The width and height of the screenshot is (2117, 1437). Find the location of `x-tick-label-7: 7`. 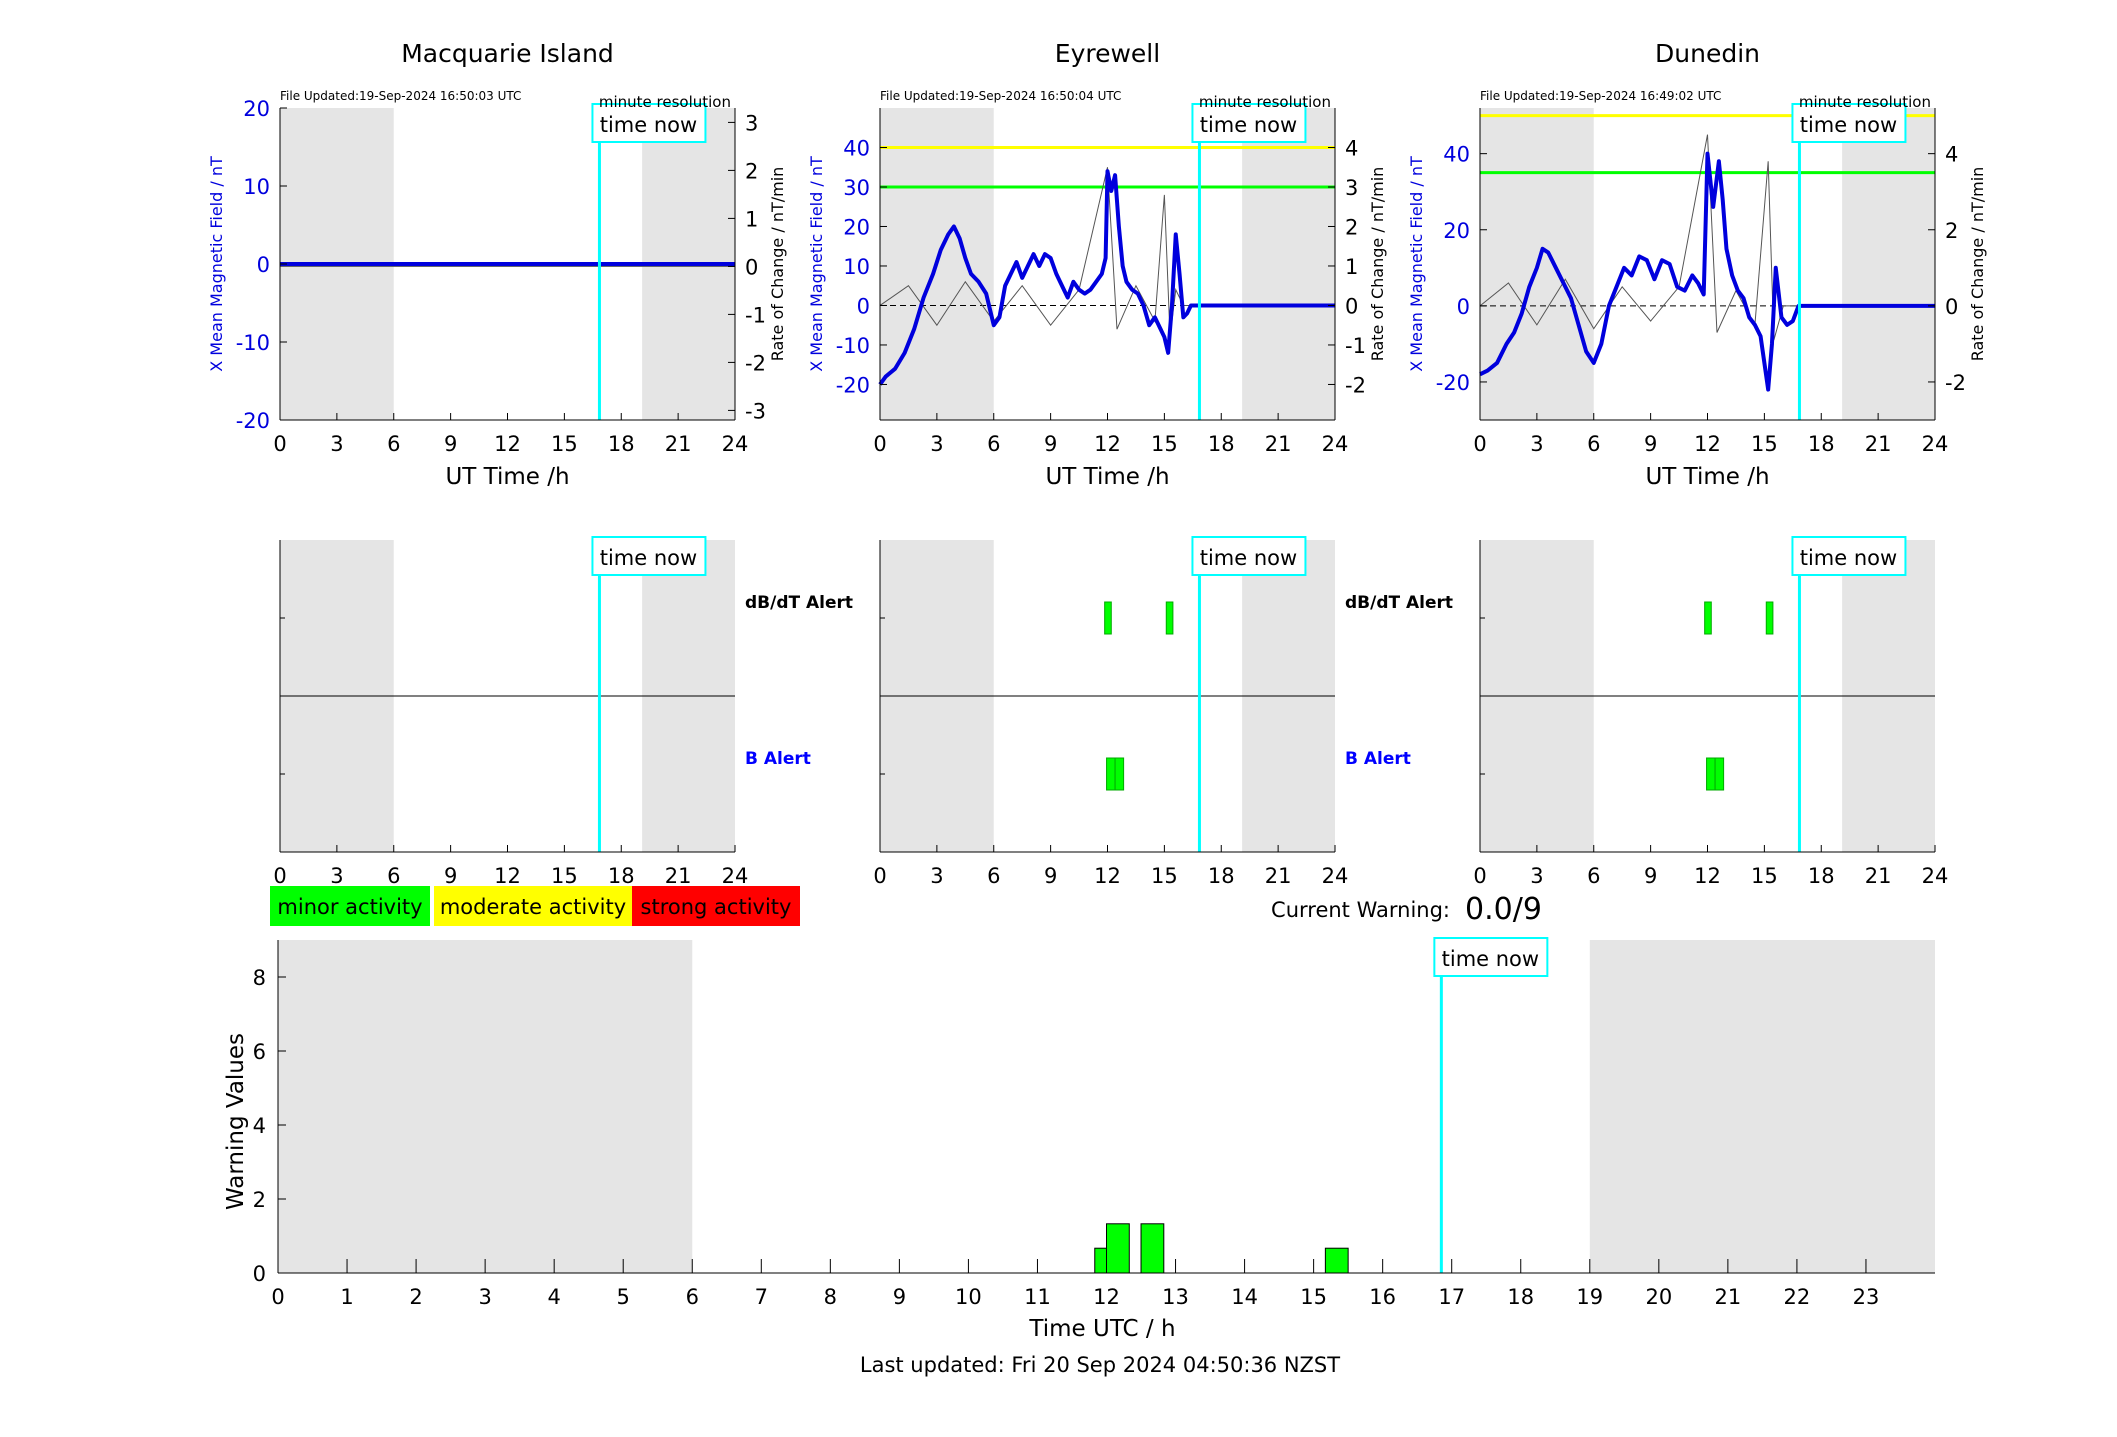

x-tick-label-7: 7 is located at coordinates (761, 1297).